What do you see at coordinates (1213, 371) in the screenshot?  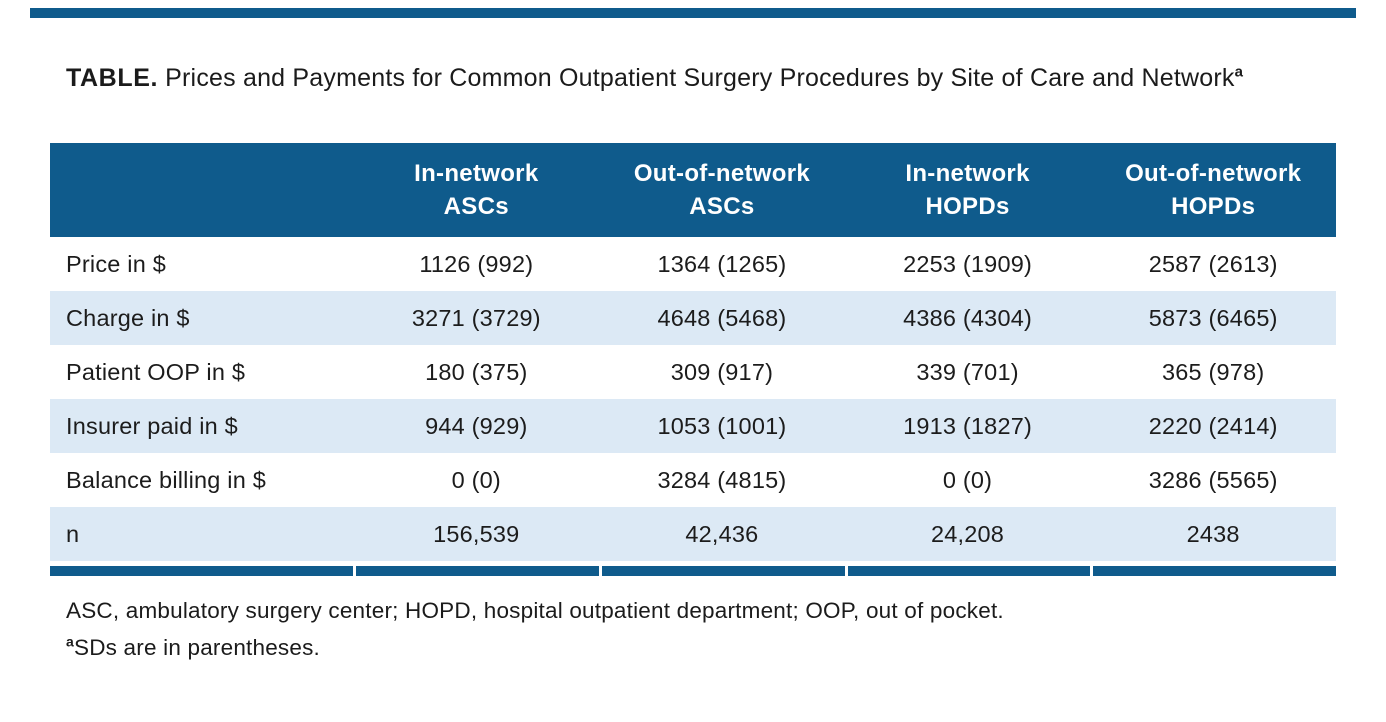 I see `value-cell: 365 (978)` at bounding box center [1213, 371].